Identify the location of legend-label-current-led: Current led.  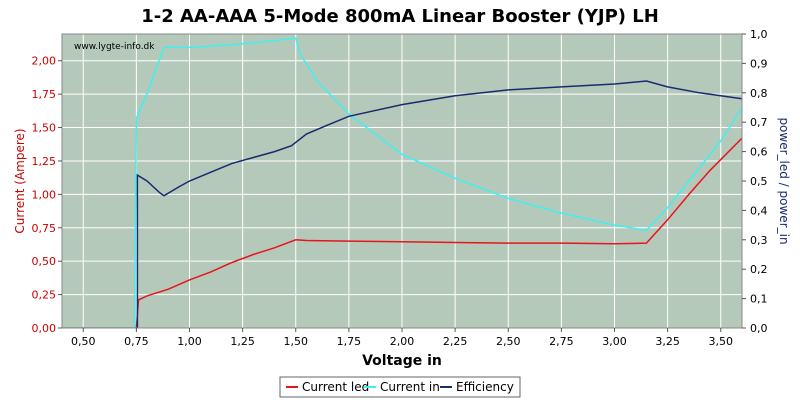
(335, 387).